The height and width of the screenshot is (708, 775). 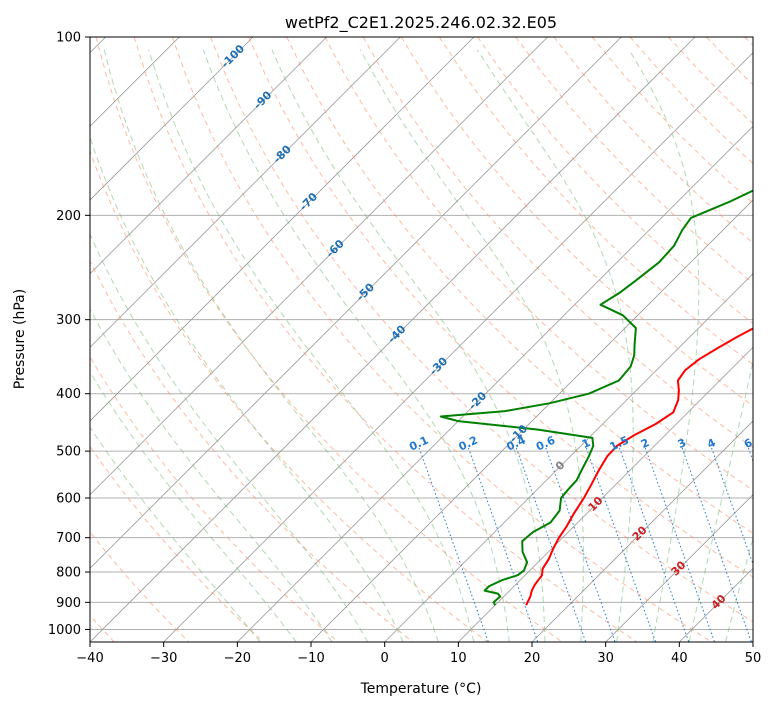 What do you see at coordinates (68, 499) in the screenshot?
I see `y-tick-label: 600` at bounding box center [68, 499].